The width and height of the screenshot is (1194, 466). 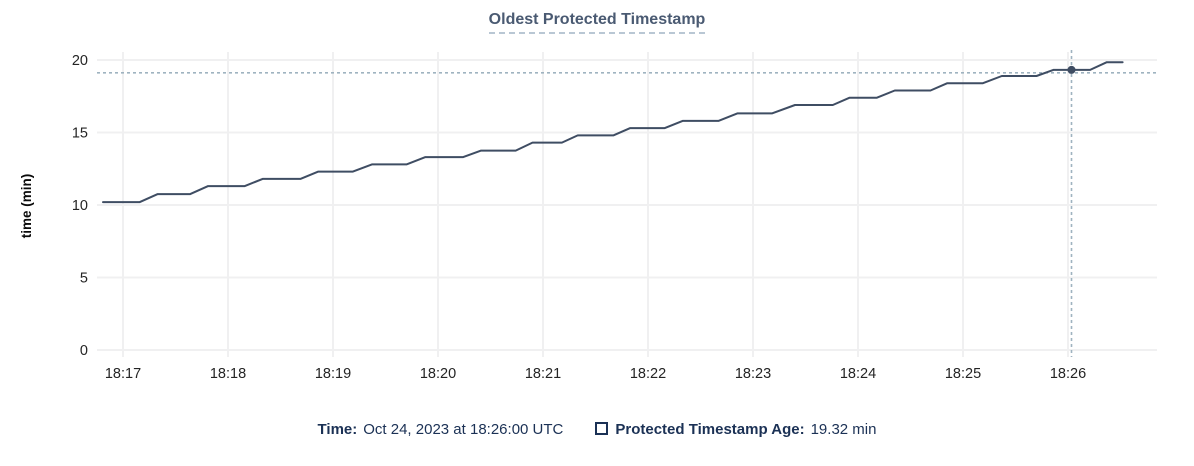 I want to click on x-tick-label: 18:18, so click(x=228, y=374).